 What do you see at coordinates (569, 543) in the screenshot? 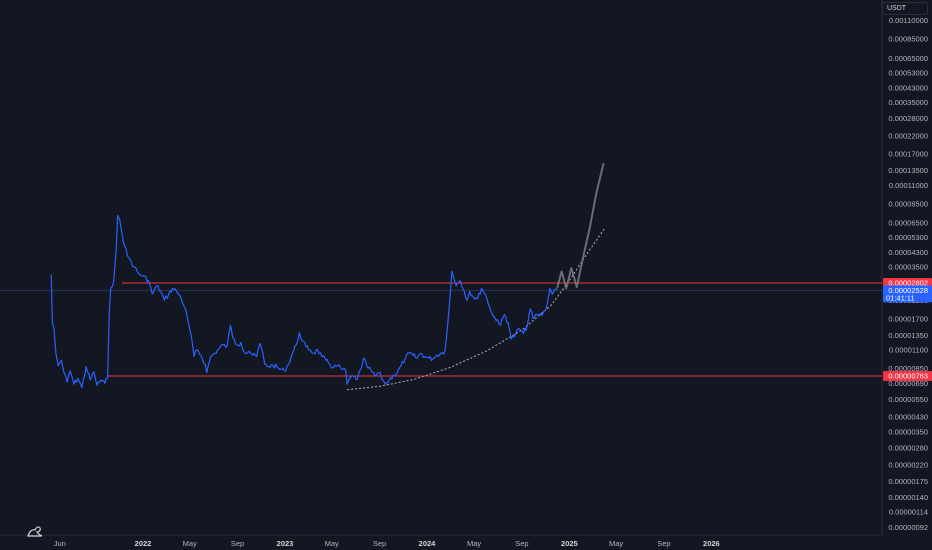
I see `x-tick-label: 2025` at bounding box center [569, 543].